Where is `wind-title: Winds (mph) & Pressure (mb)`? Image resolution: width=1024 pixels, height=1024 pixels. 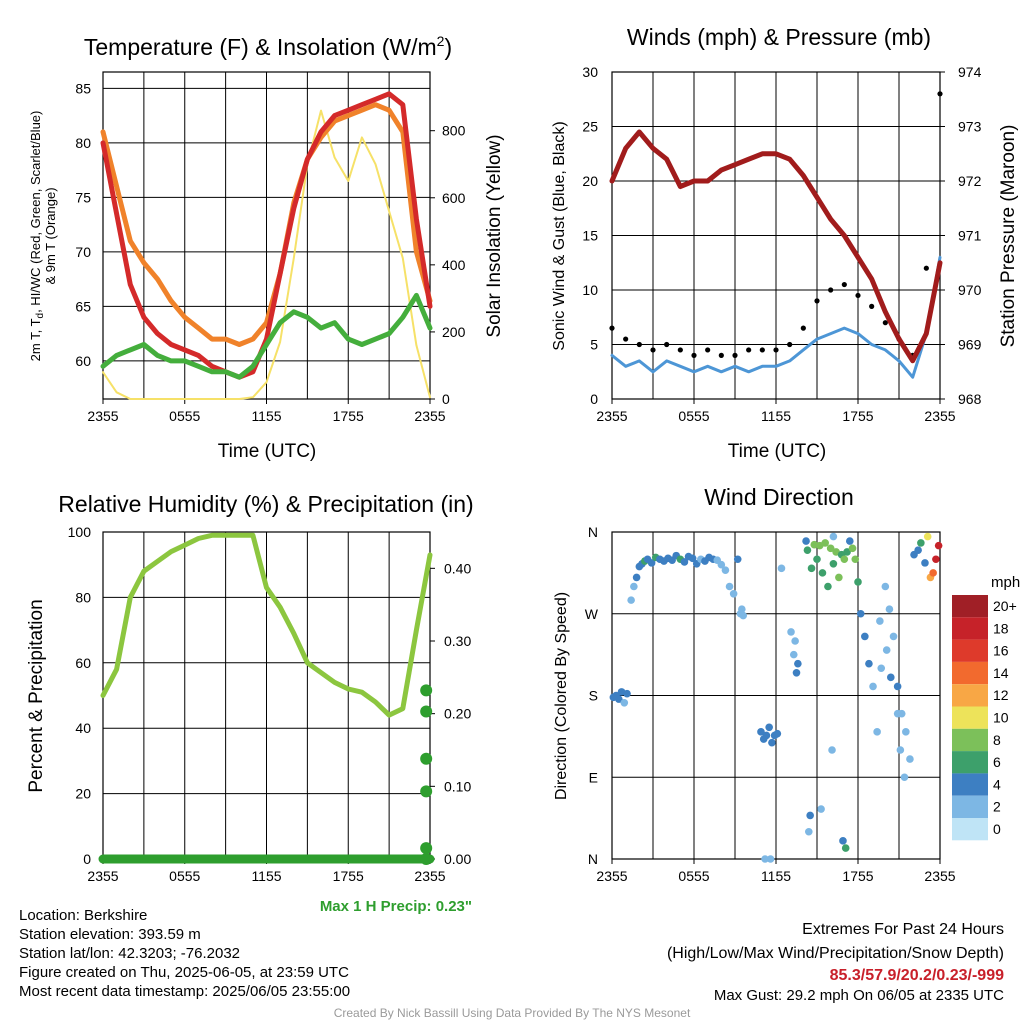 wind-title: Winds (mph) & Pressure (mb) is located at coordinates (779, 37).